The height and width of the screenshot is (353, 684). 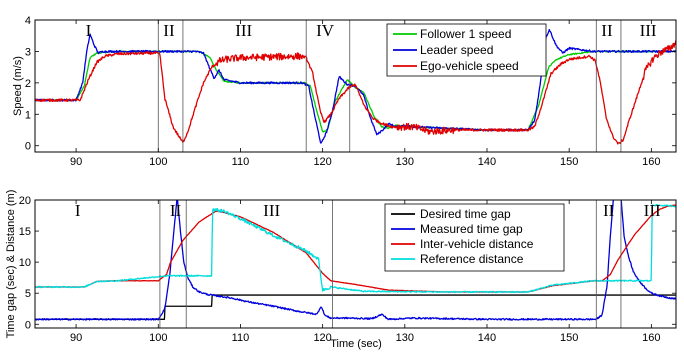 I want to click on y-tick-label: 3, so click(x=28, y=52).